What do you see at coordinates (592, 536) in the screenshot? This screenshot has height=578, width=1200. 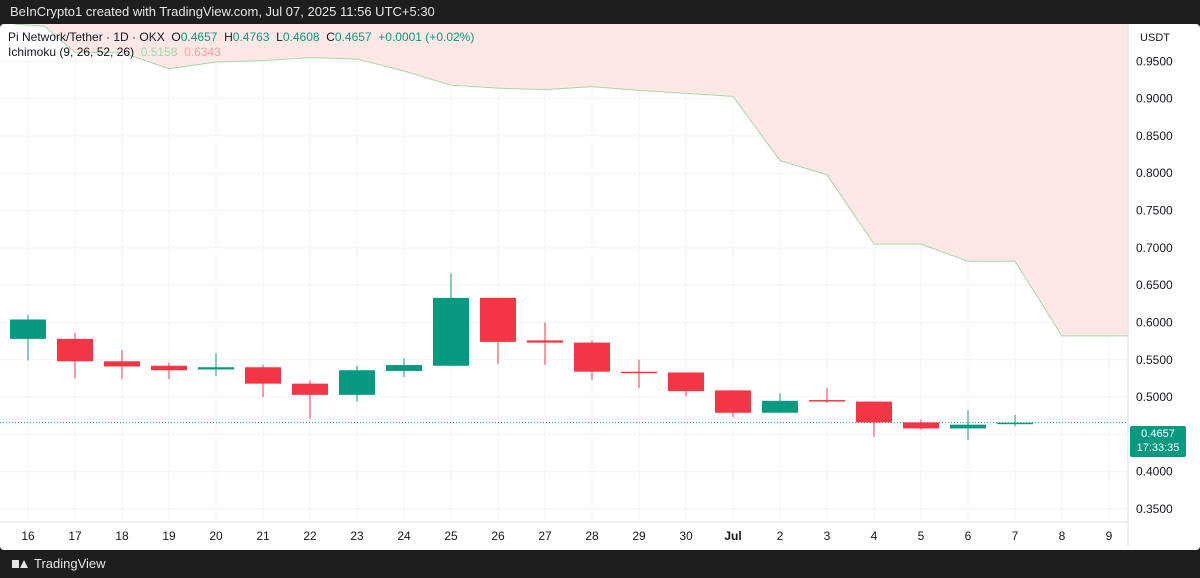 I see `time-tick-label: 28` at bounding box center [592, 536].